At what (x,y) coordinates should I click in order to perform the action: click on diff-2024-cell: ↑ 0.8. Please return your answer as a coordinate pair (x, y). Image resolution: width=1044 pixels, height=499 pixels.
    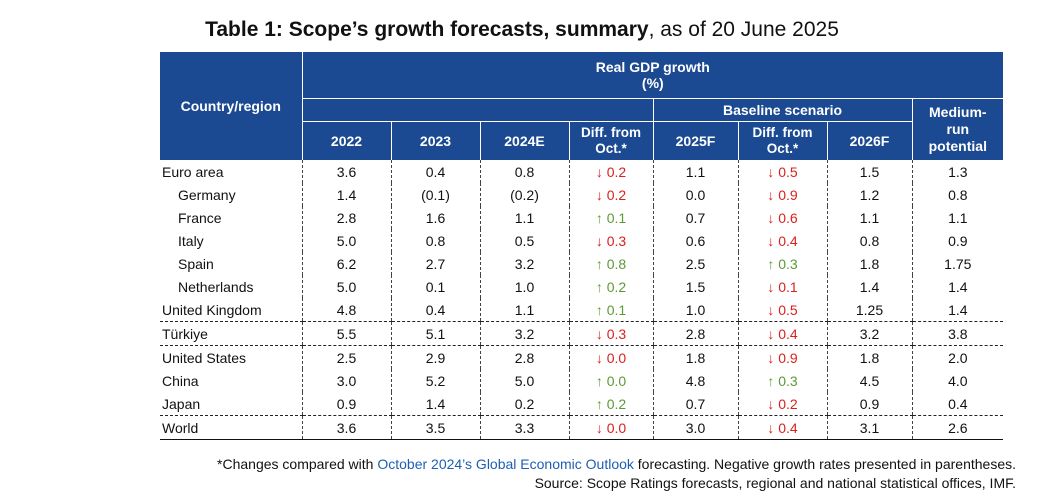
    Looking at the image, I should click on (610, 263).